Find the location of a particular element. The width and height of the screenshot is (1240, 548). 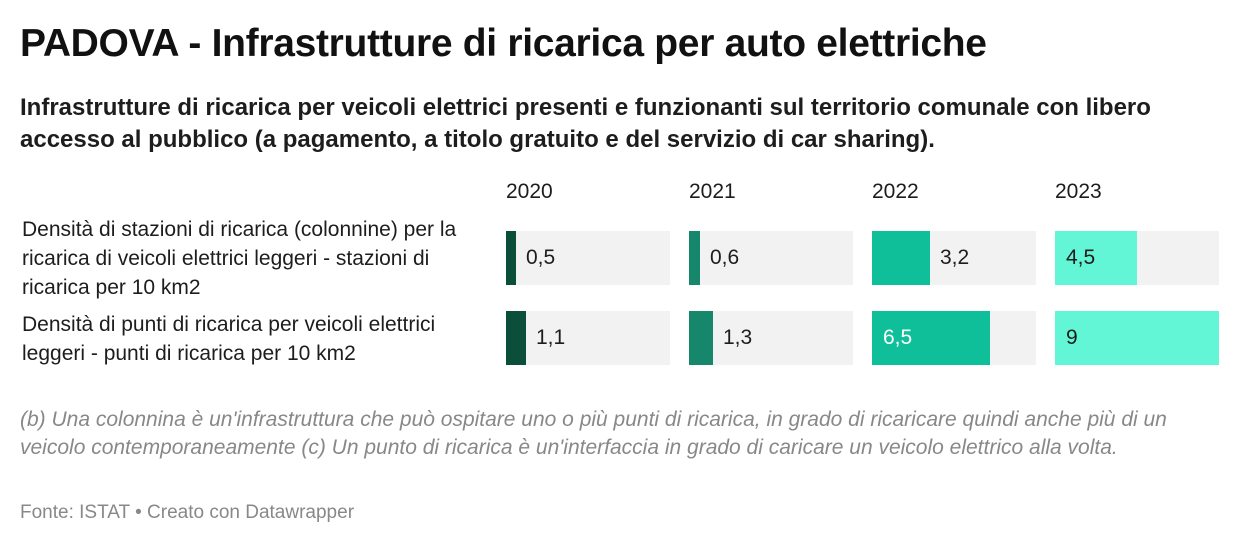

column-header-2023: 2023 is located at coordinates (1078, 191).